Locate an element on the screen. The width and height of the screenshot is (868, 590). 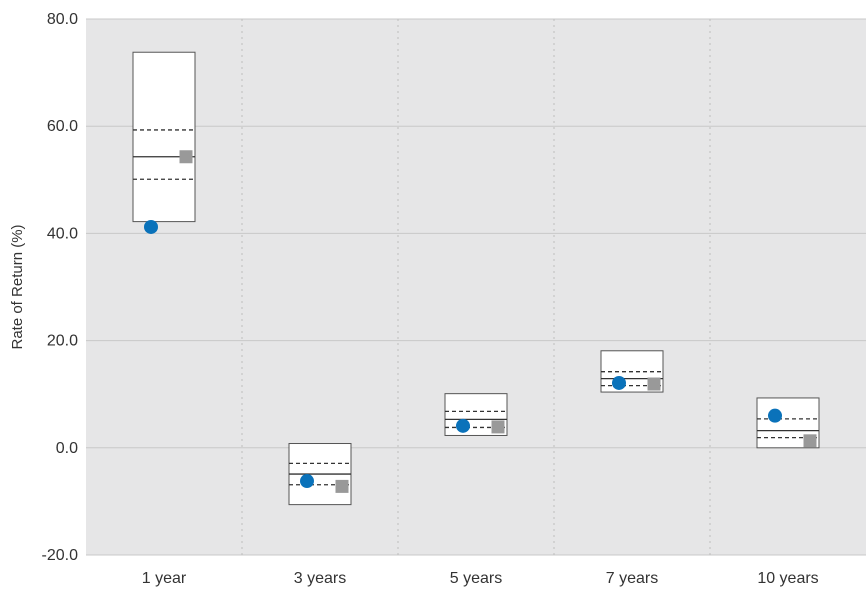
y-tick-label: 80.0 is located at coordinates (62, 19).